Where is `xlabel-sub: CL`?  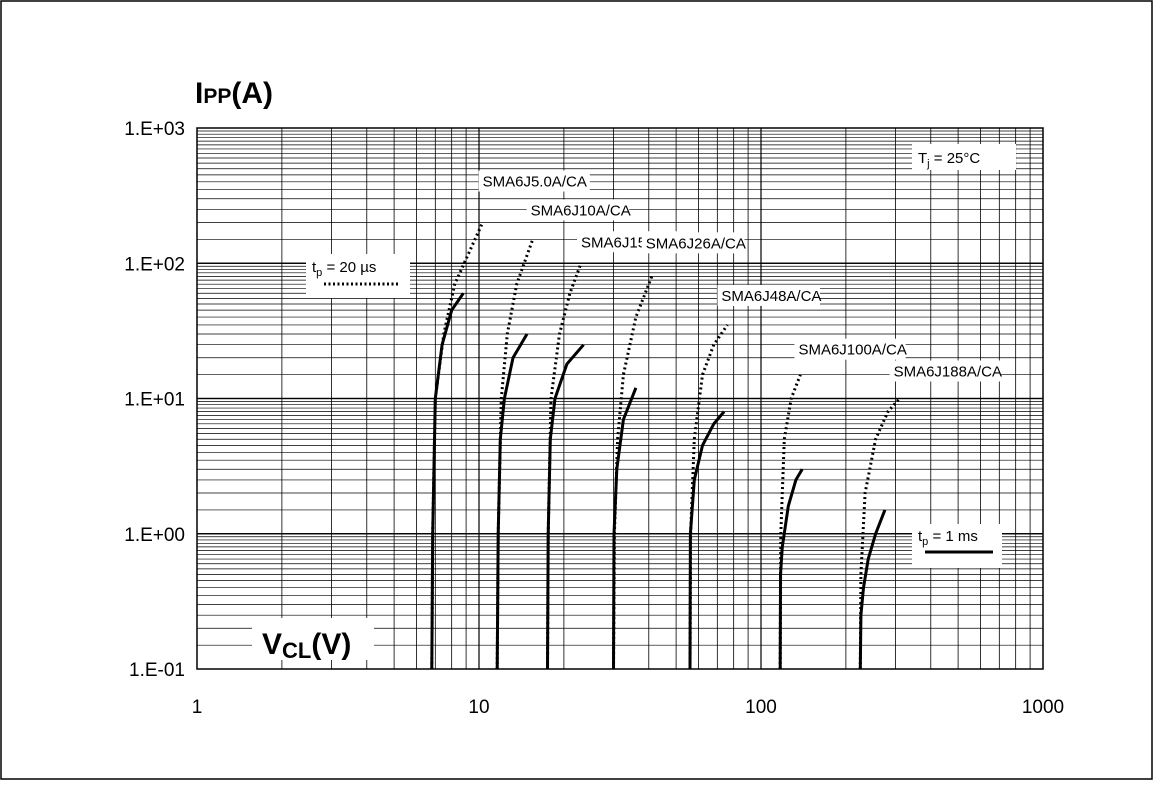
xlabel-sub: CL is located at coordinates (296, 650).